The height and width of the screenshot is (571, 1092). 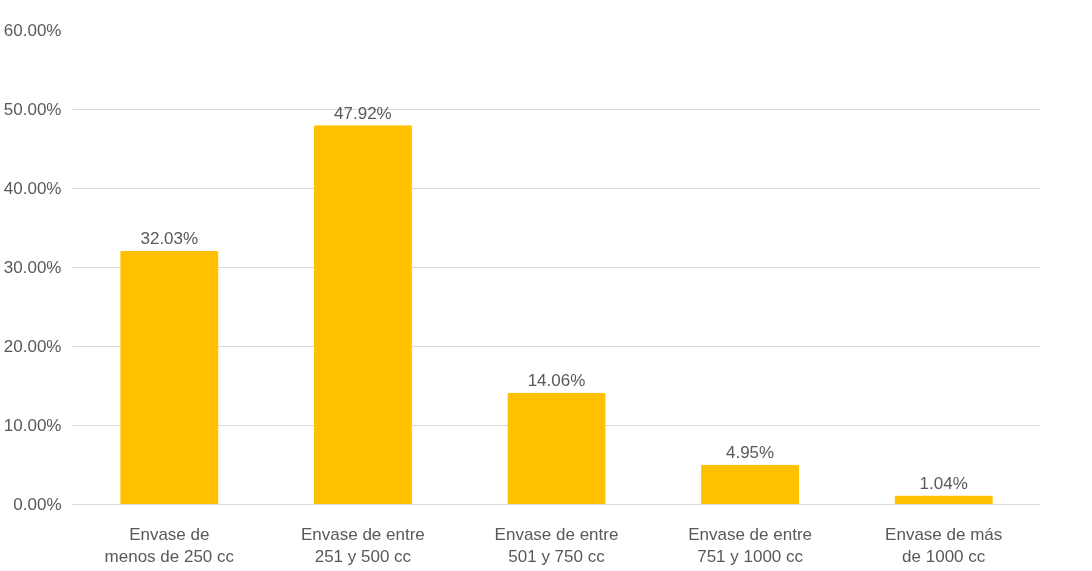 What do you see at coordinates (37, 504) in the screenshot?
I see `y-tick-label: 0.00%` at bounding box center [37, 504].